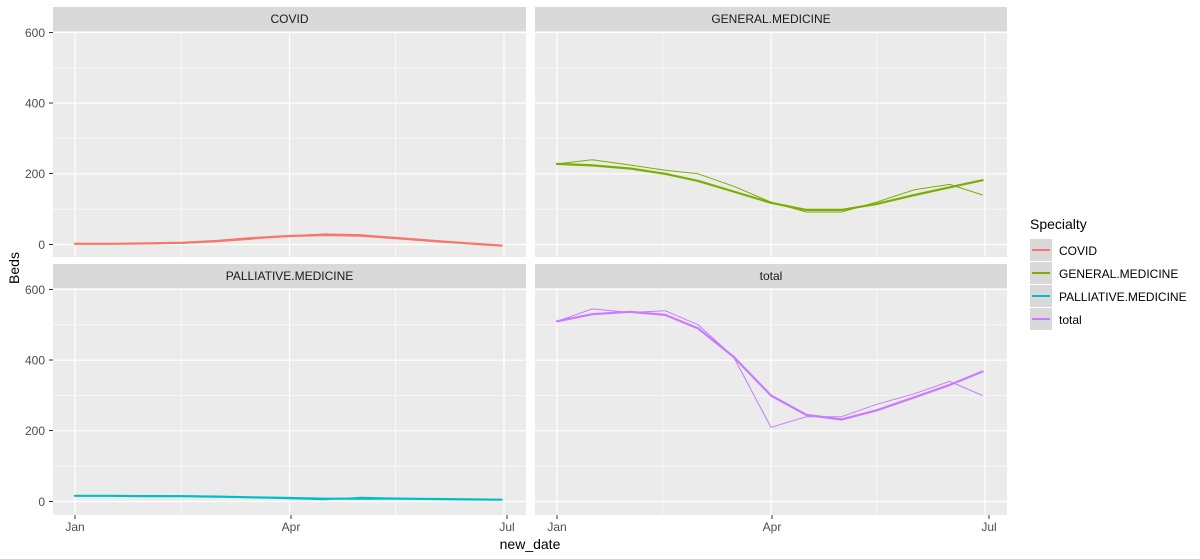  I want to click on series-palliative-medicine, so click(288, 497).